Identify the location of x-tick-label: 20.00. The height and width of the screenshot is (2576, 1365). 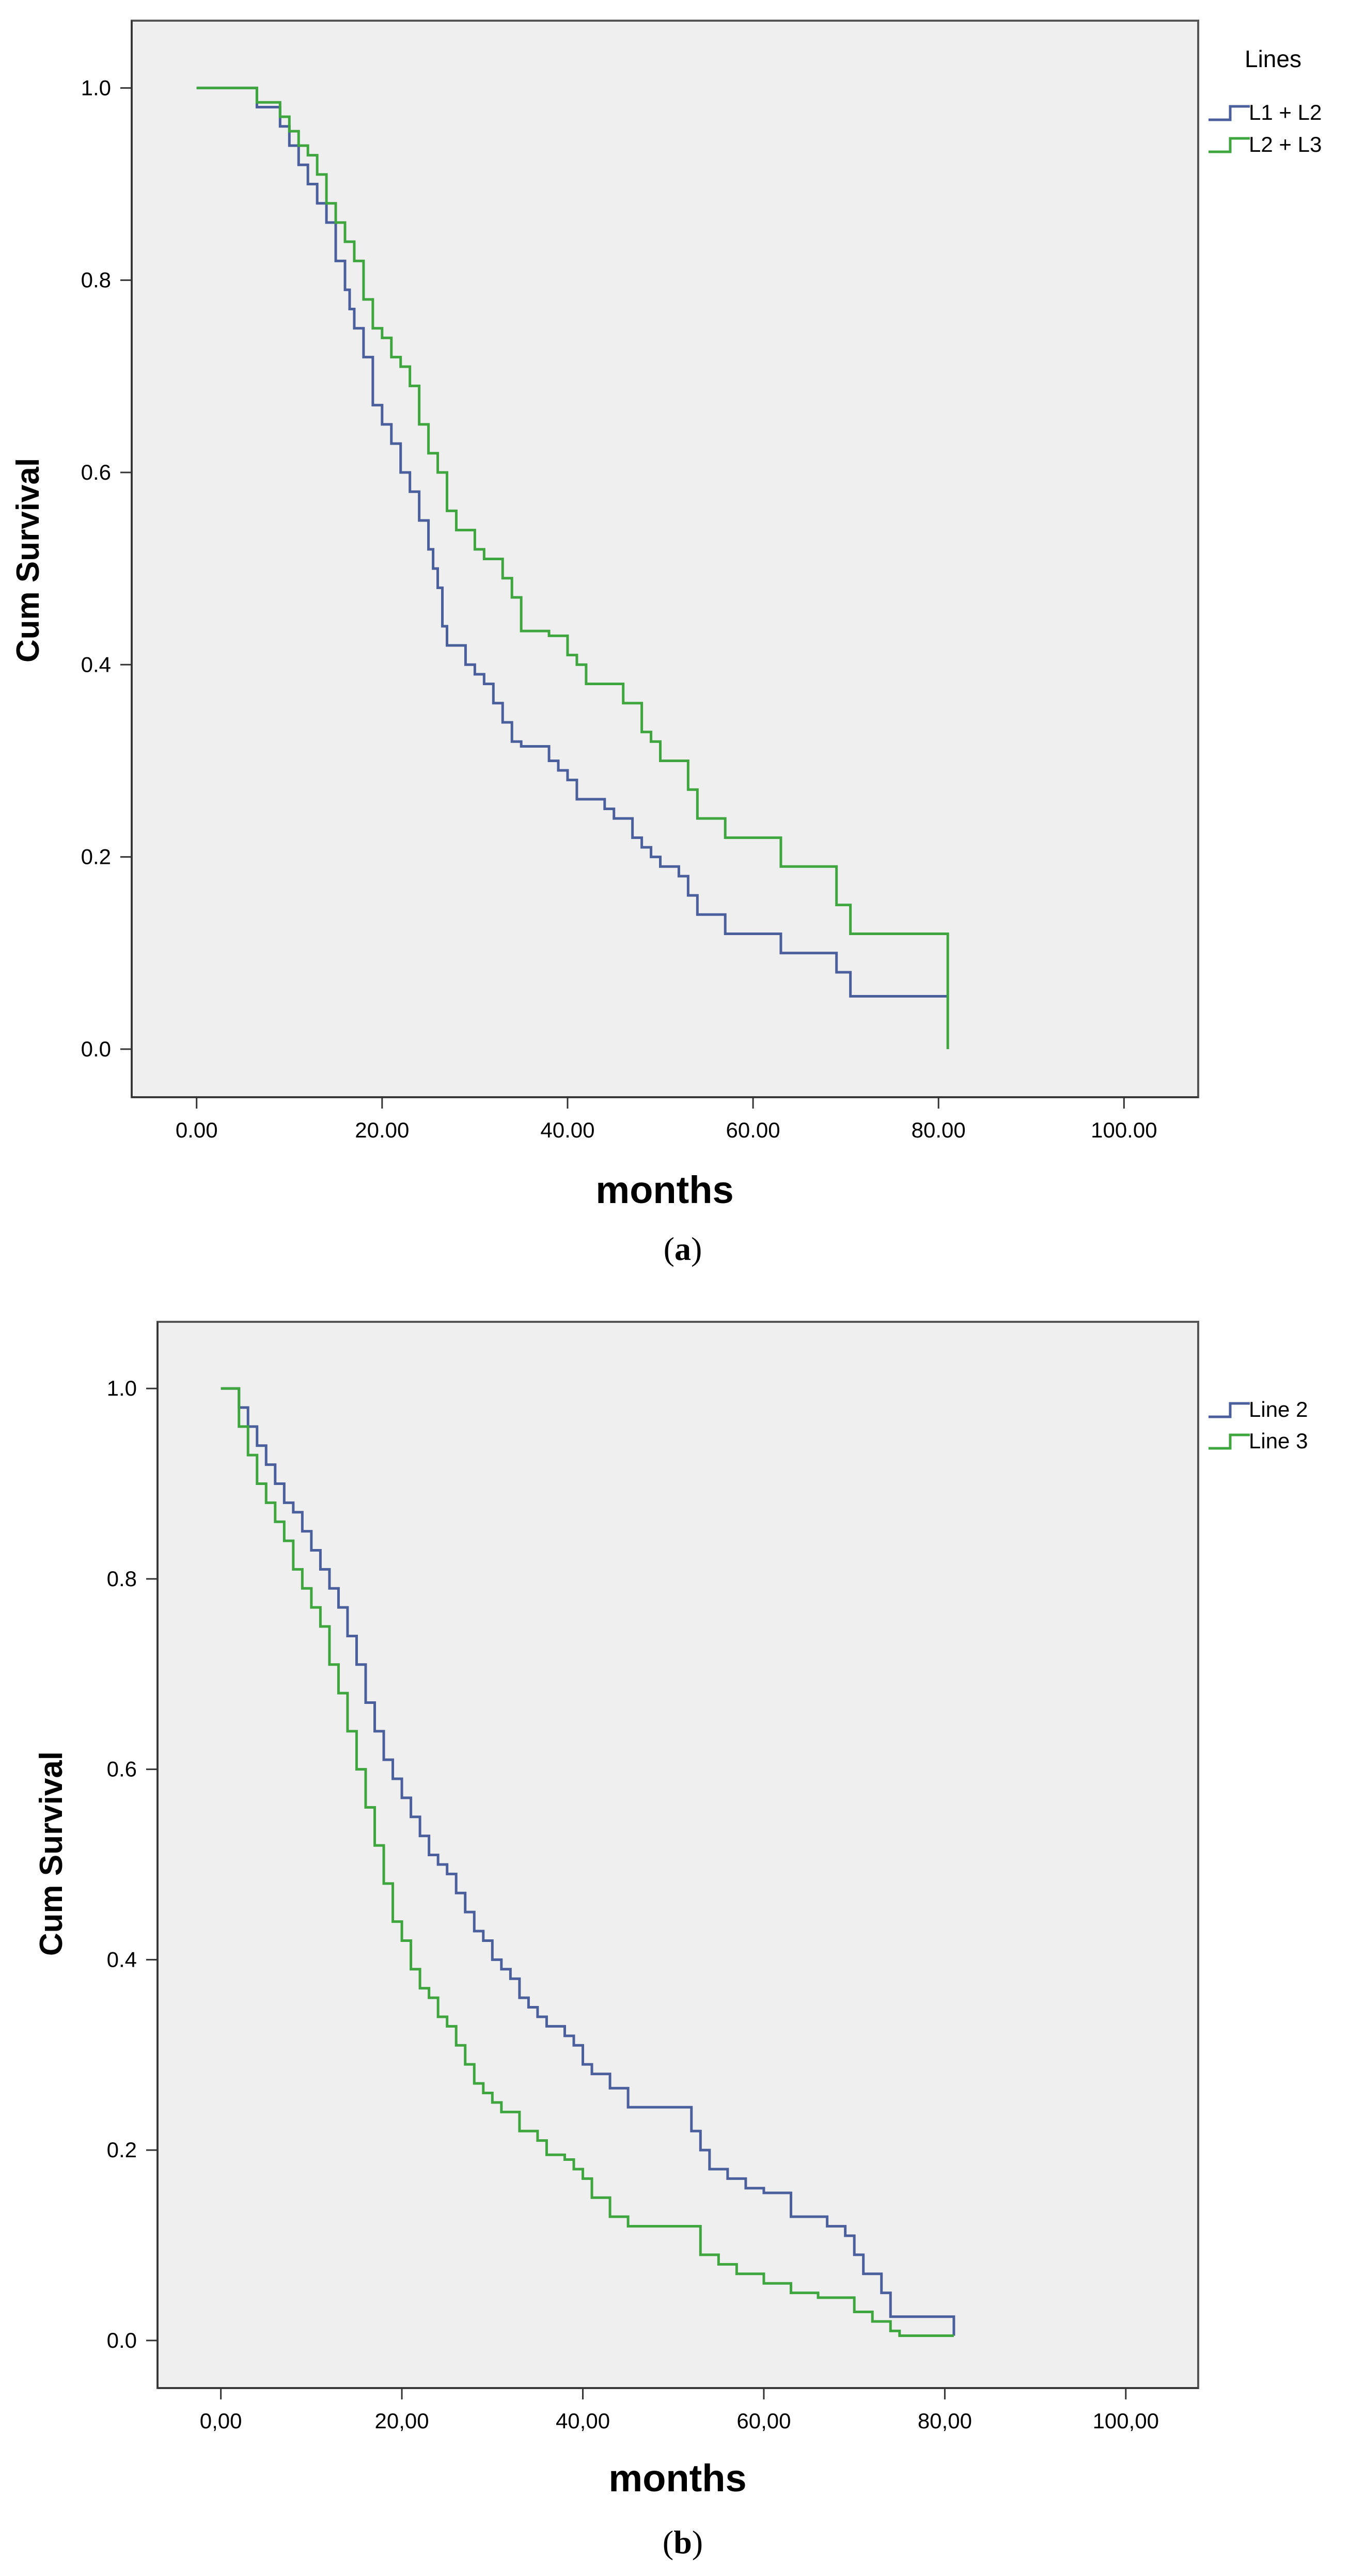
(382, 1130).